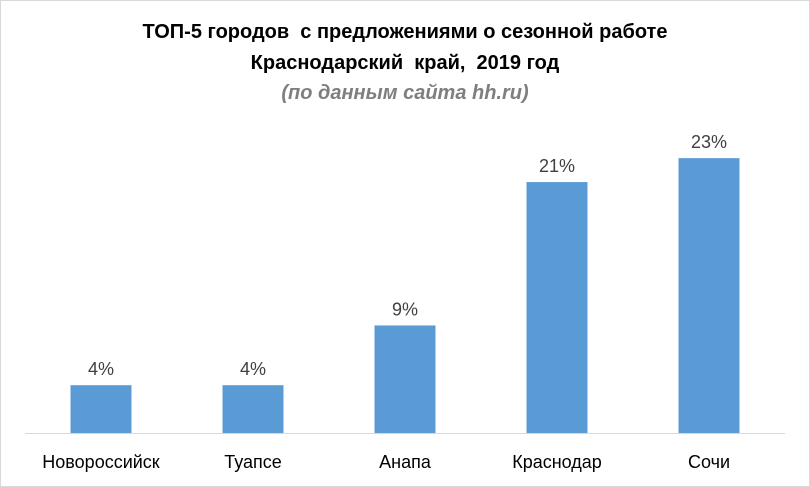  What do you see at coordinates (557, 166) in the screenshot?
I see `data-label-4: 21%` at bounding box center [557, 166].